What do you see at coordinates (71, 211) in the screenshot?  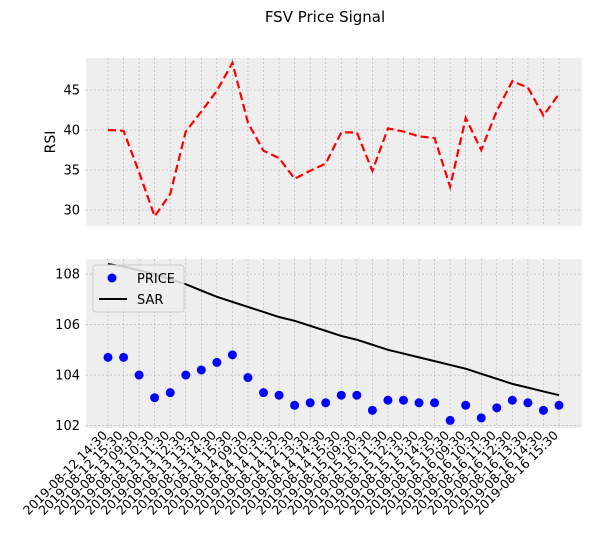 I see `y-tick-label: 30` at bounding box center [71, 211].